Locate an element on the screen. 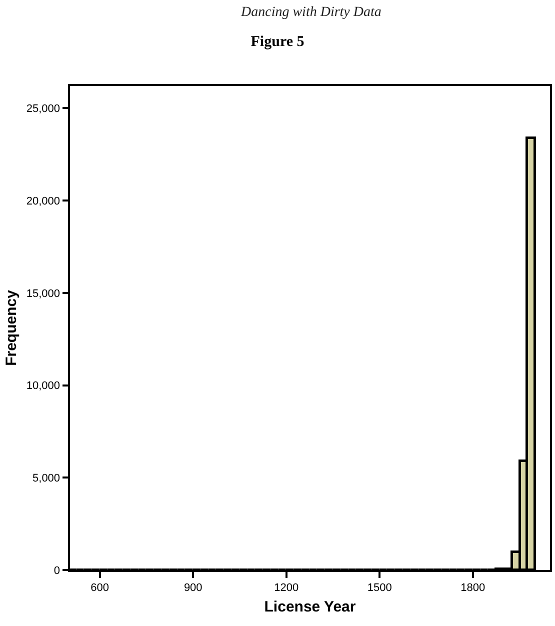 The image size is (555, 626). y-tick-label: 5,000 is located at coordinates (46, 478).